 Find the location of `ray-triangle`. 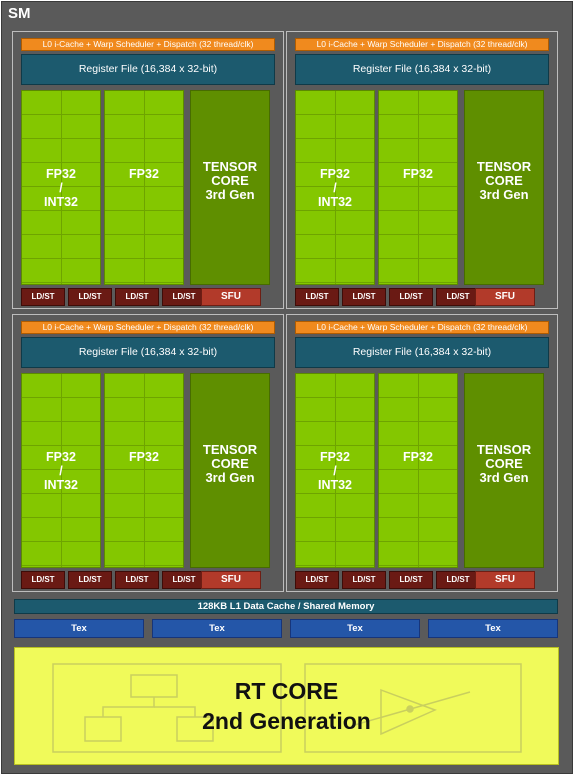

ray-triangle is located at coordinates (408, 712).